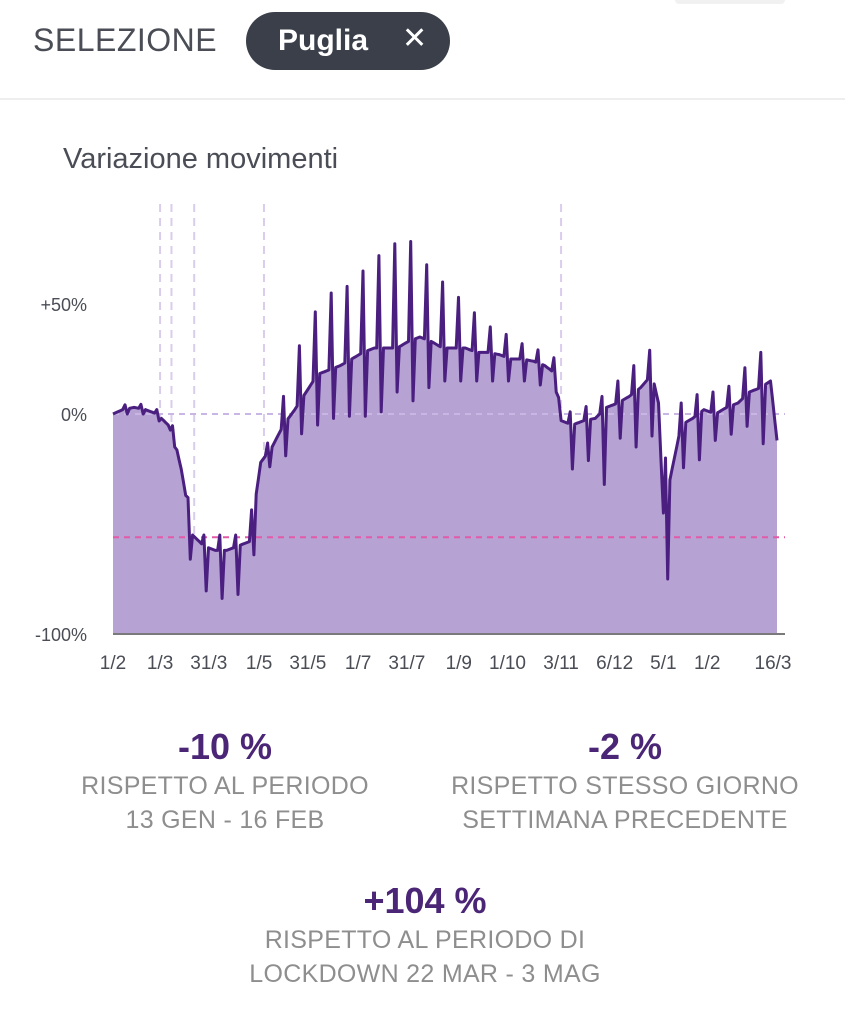 The height and width of the screenshot is (1024, 845). What do you see at coordinates (730, 2) in the screenshot?
I see `top-divider` at bounding box center [730, 2].